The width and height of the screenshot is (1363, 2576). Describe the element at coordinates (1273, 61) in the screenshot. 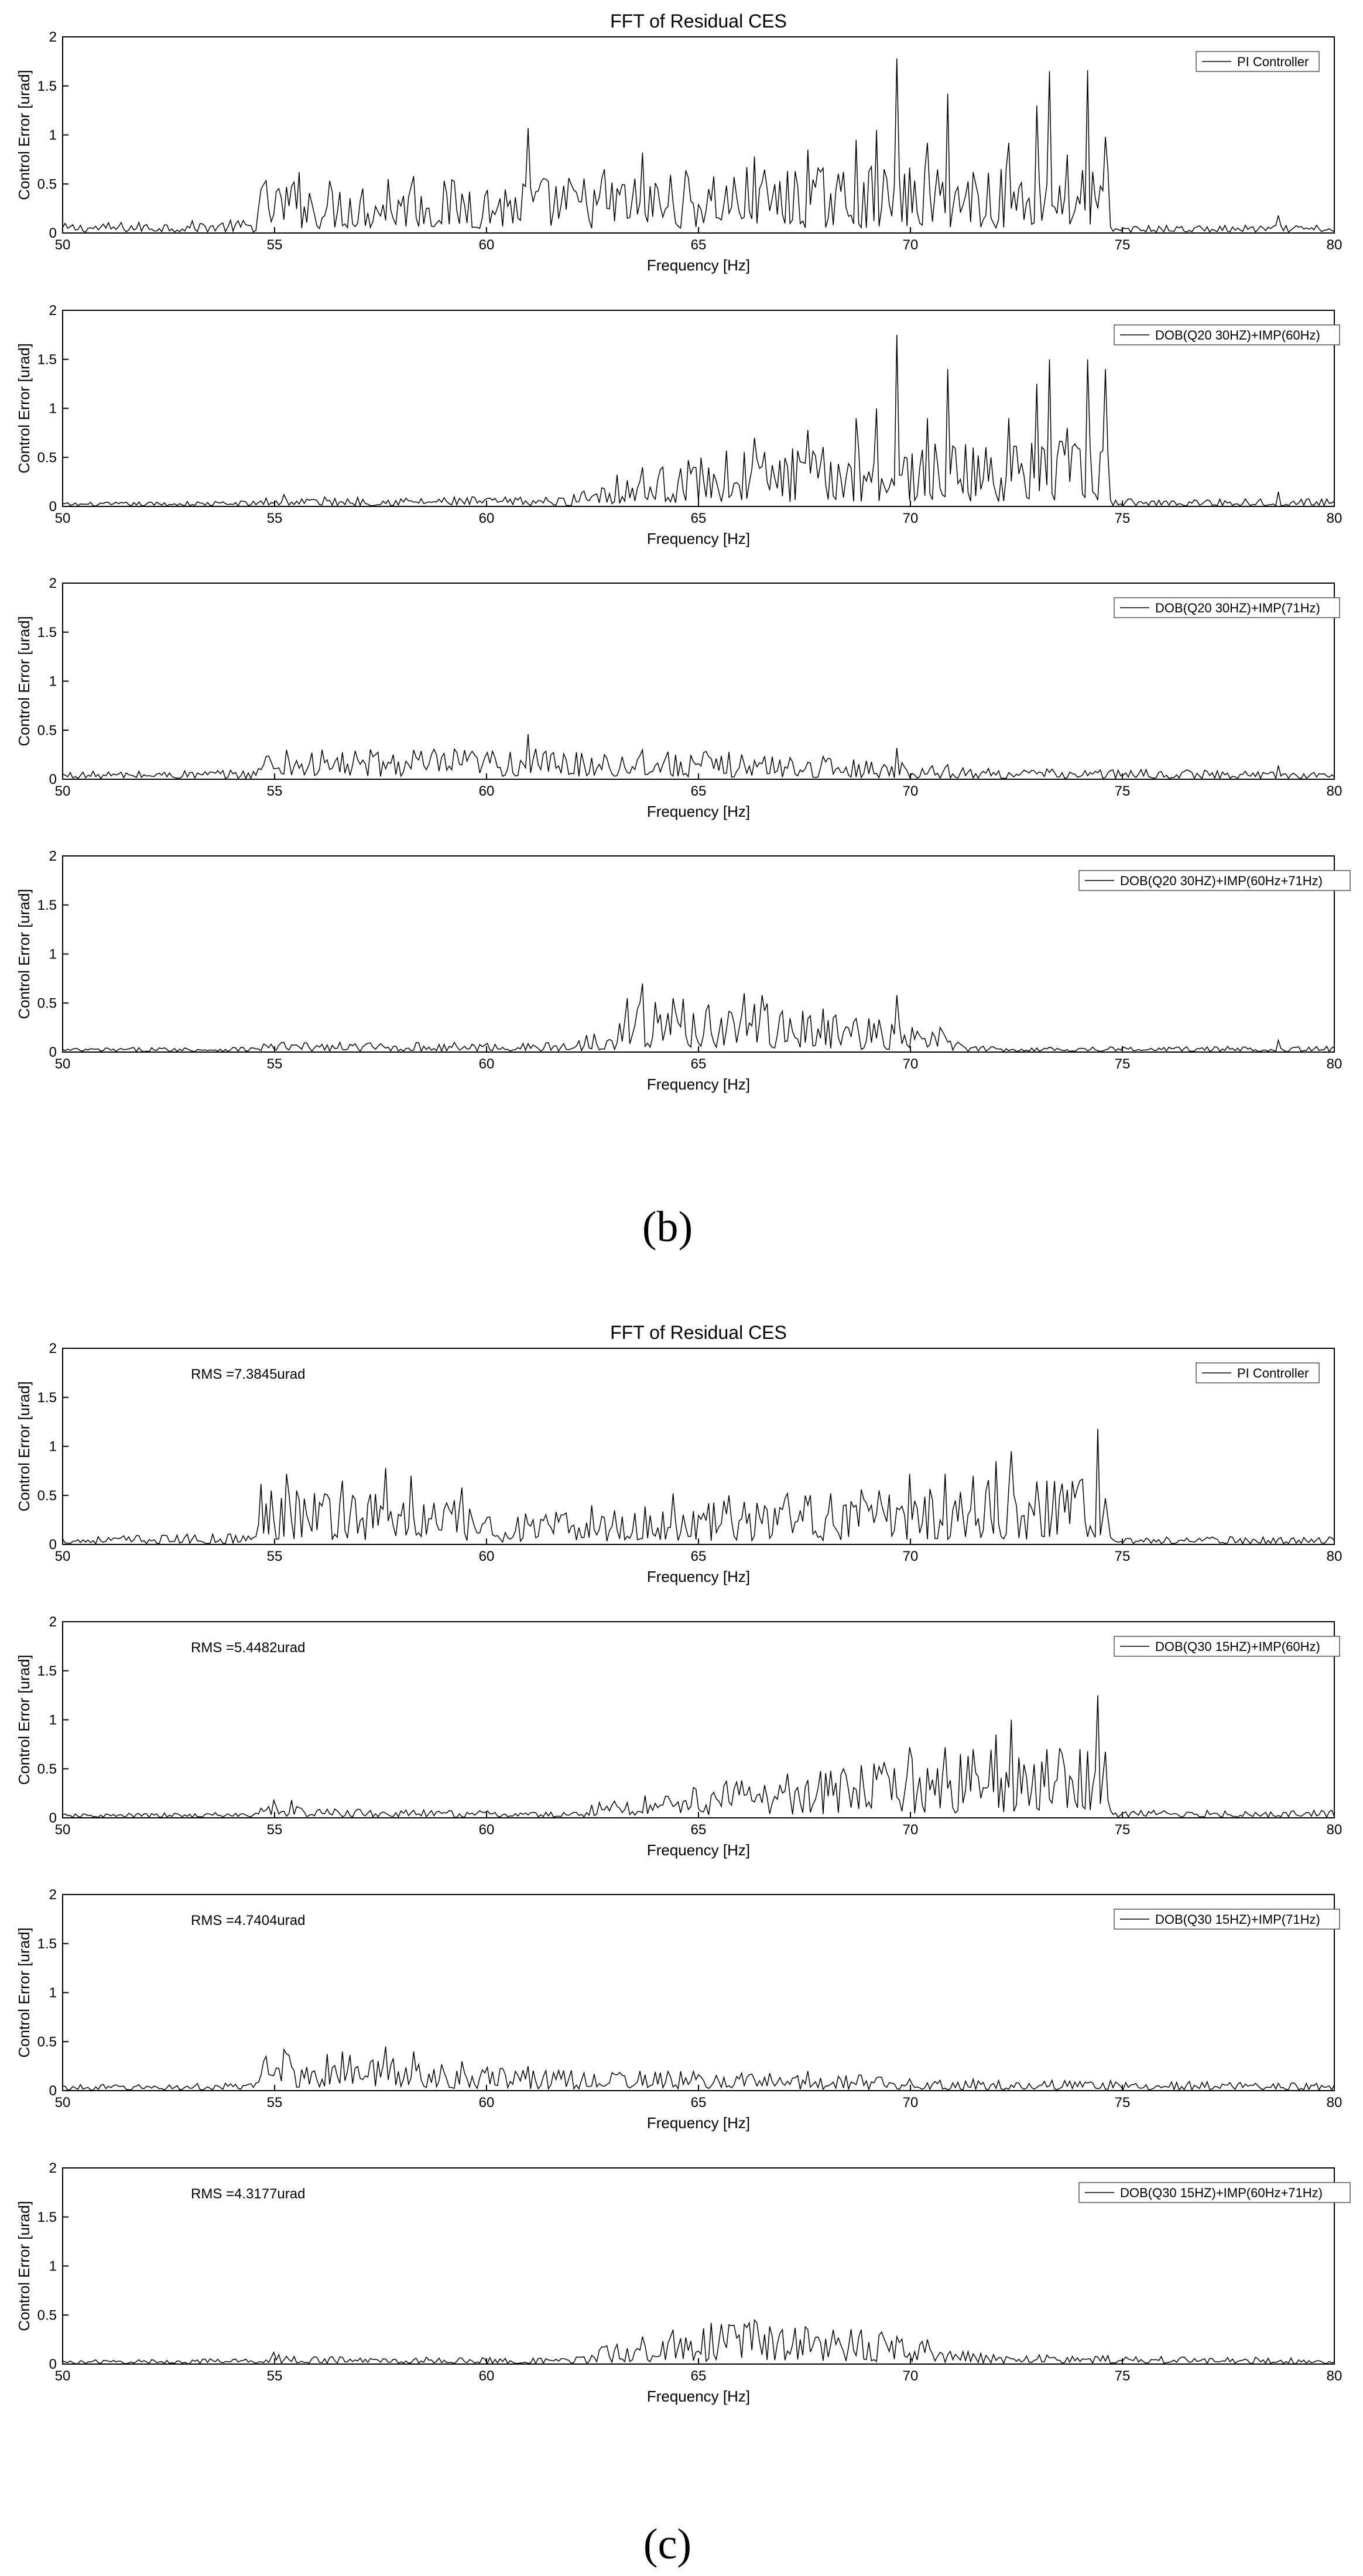

I see `legend-entry: PI Controller` at that location.